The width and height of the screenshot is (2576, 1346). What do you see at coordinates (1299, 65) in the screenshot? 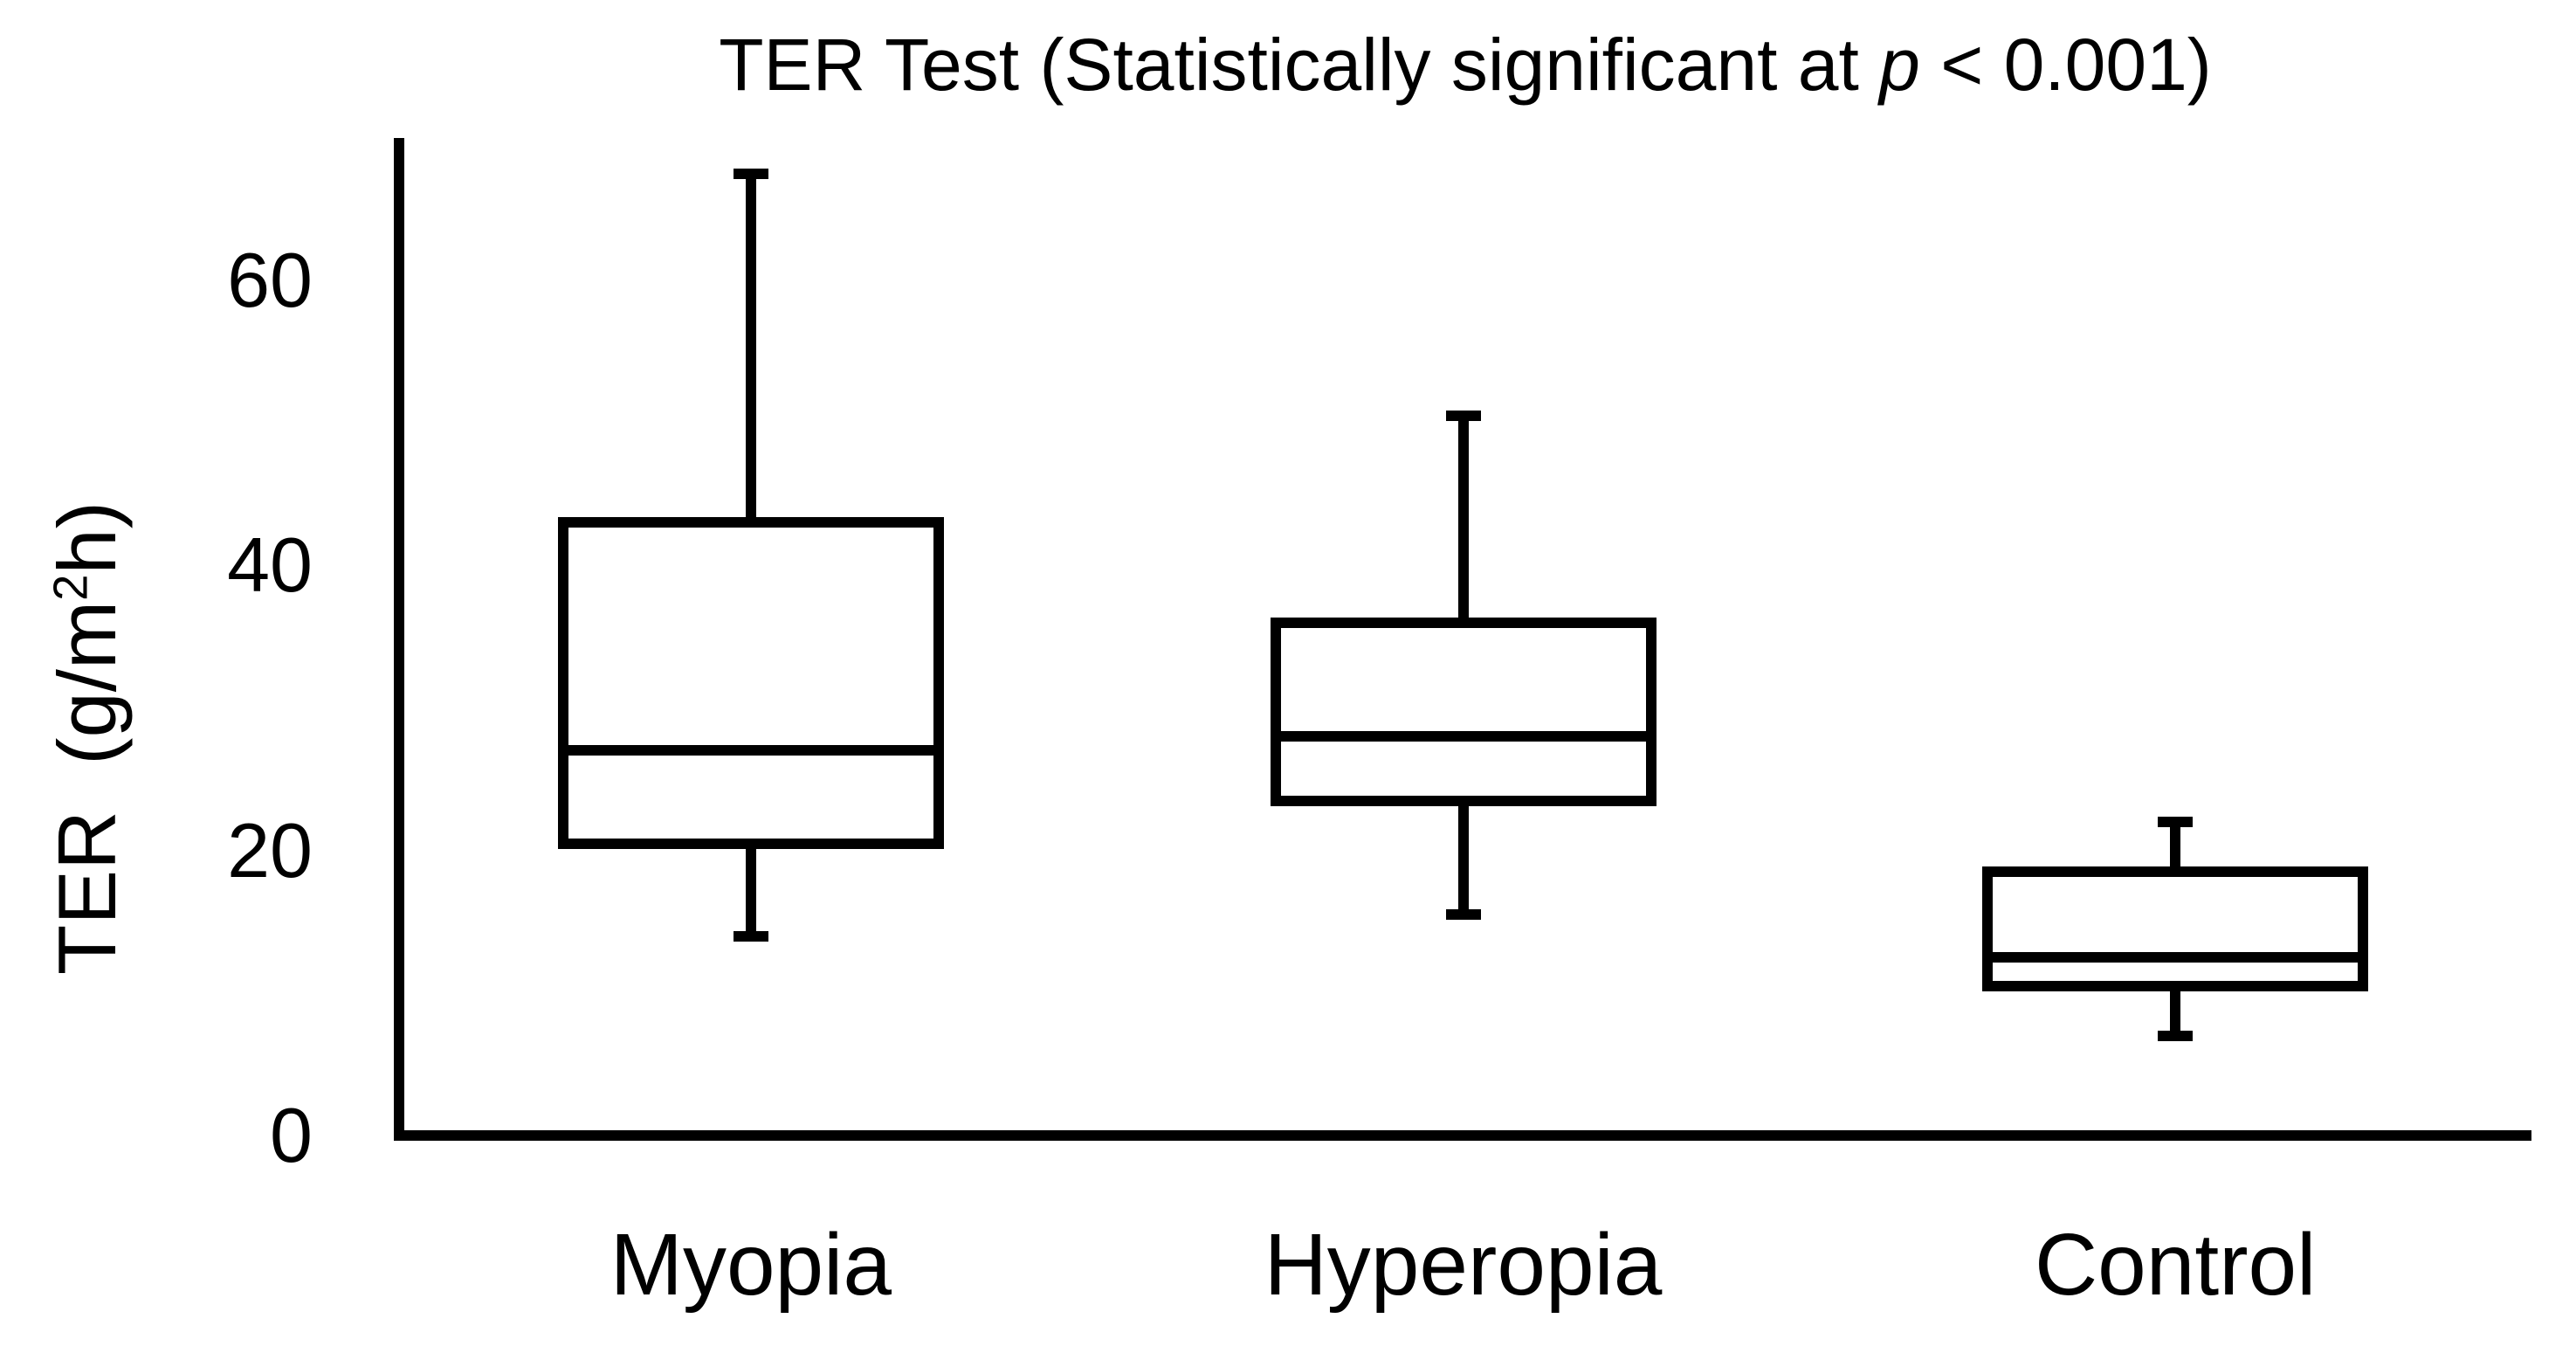
I see `chart-title-text: TER Test (Statistically significant at` at bounding box center [1299, 65].